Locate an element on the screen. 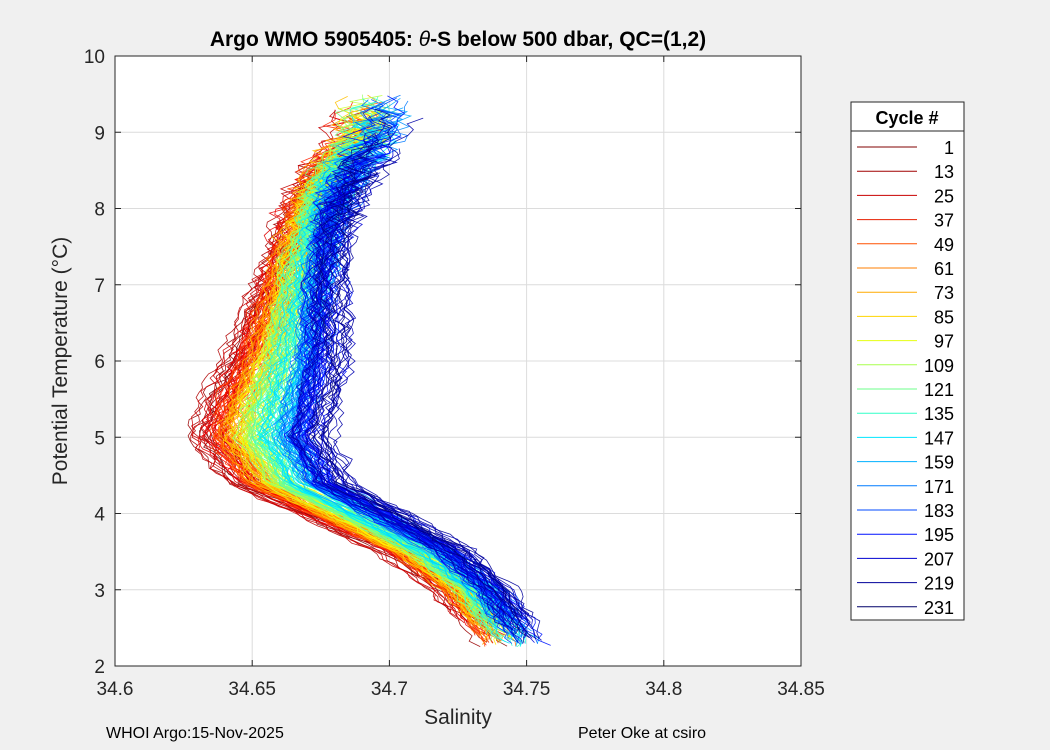 This screenshot has width=1050, height=750. y-tick-label: 5 is located at coordinates (99, 438).